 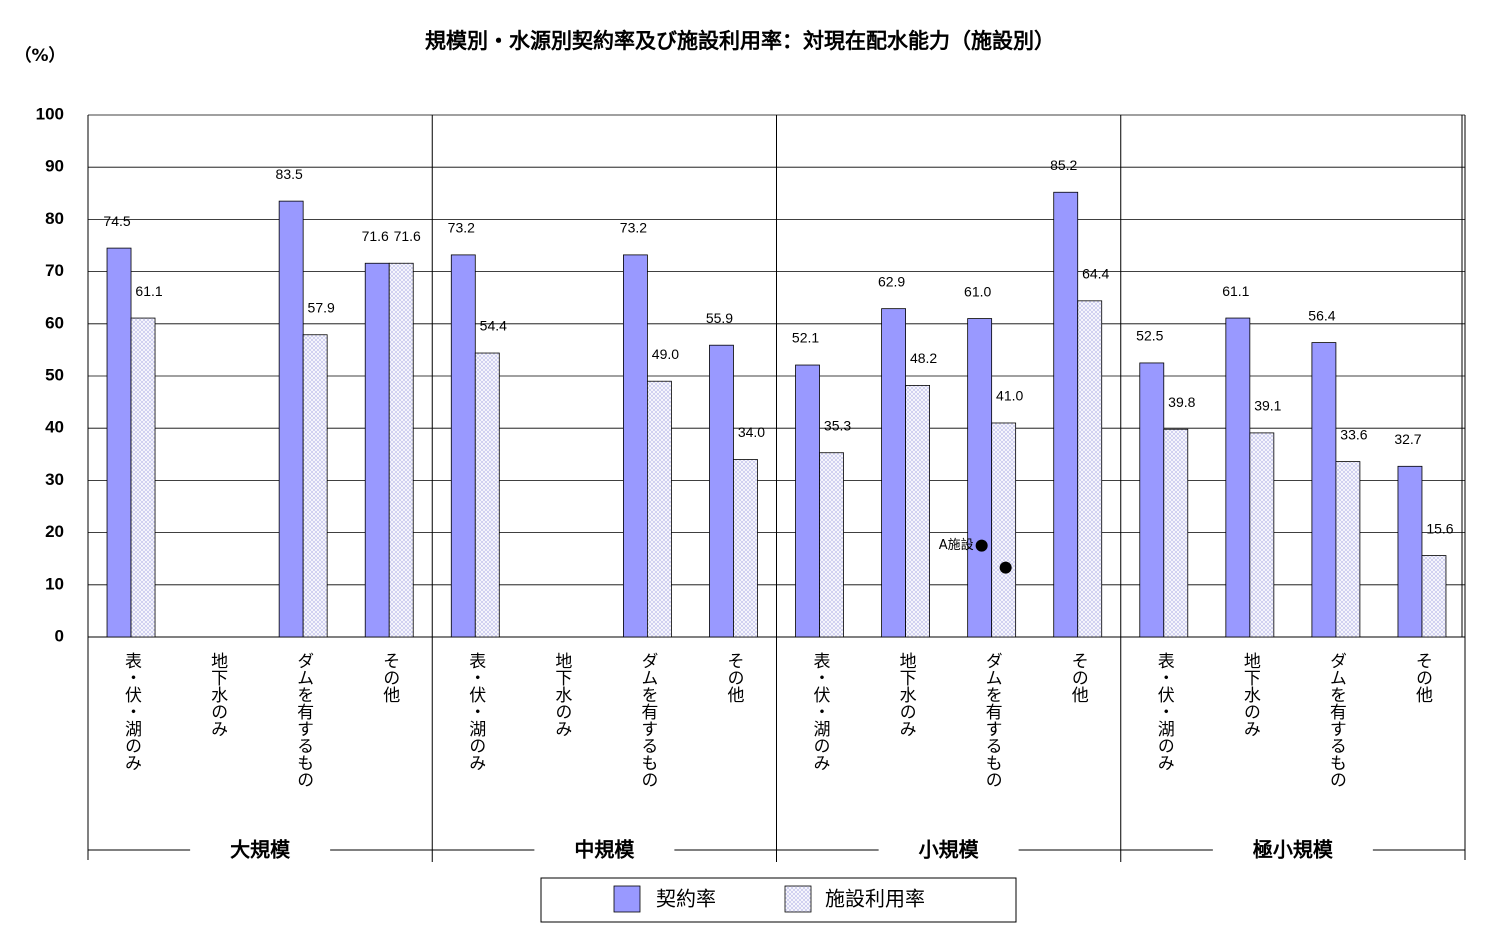 What do you see at coordinates (59, 635) in the screenshot?
I see `y-tick-label: 0` at bounding box center [59, 635].